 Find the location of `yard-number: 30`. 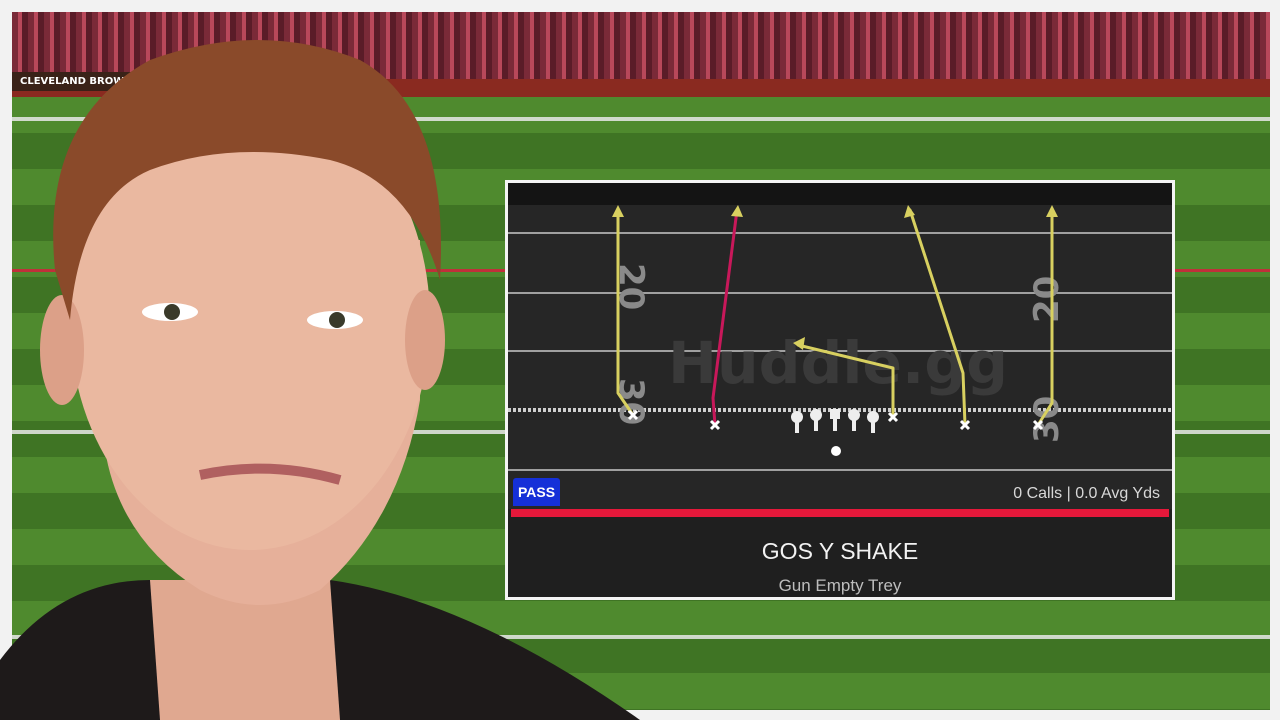

yard-number: 30 is located at coordinates (1047, 419).